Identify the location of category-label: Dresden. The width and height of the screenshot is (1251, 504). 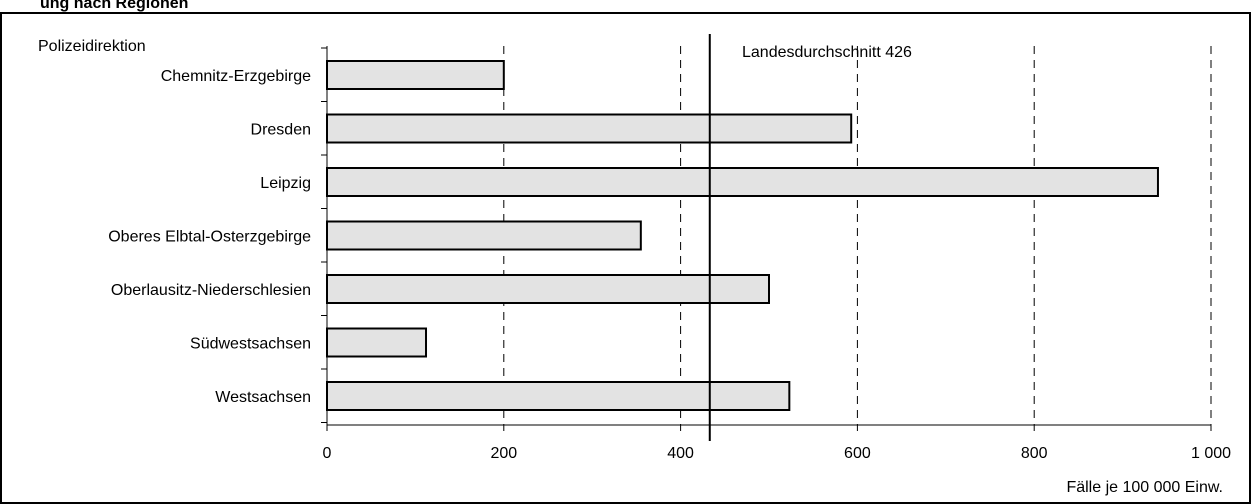
(281, 130).